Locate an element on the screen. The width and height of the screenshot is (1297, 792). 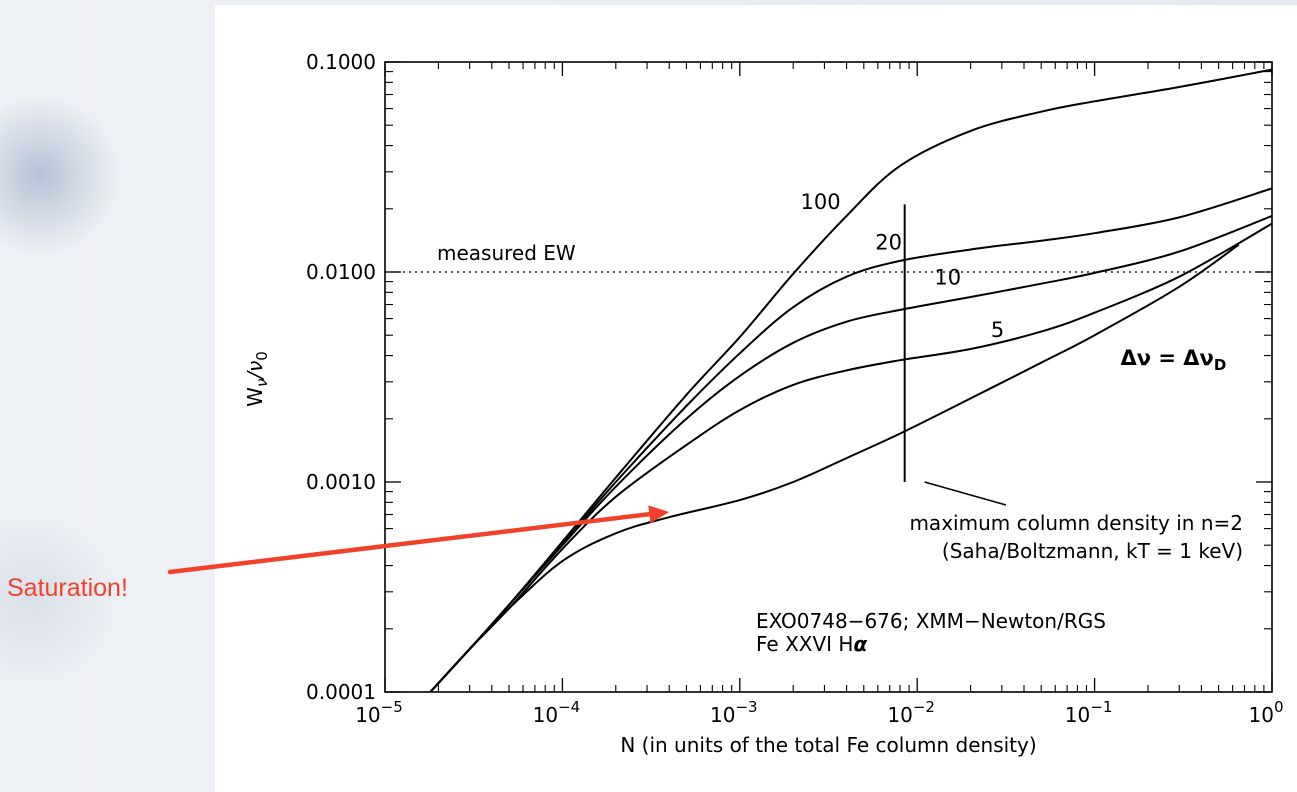
y-tick-label: 0.0010 is located at coordinates (341, 482).